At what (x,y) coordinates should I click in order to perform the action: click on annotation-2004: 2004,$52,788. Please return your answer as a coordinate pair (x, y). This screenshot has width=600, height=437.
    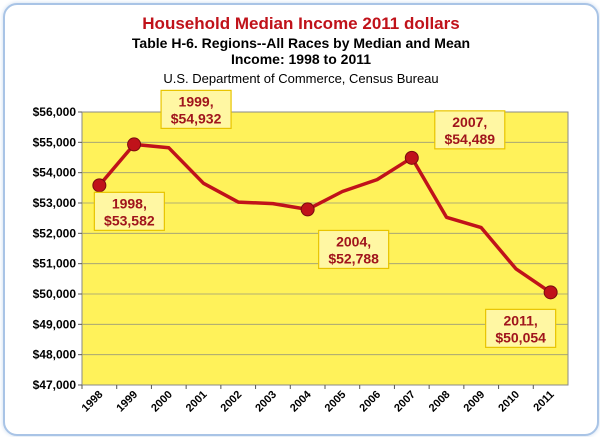
    Looking at the image, I should click on (354, 249).